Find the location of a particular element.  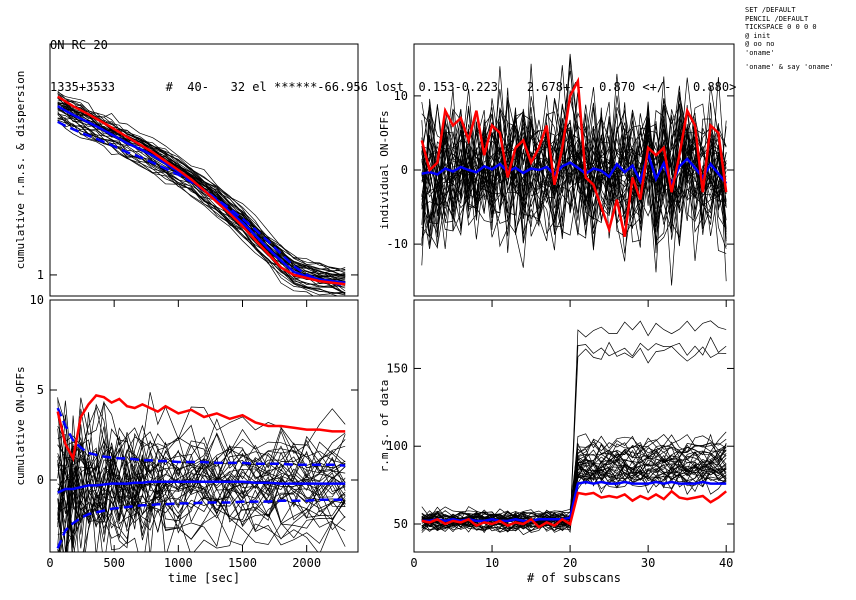

y-axis-label: cumulative r.m.s. & dispersion is located at coordinates (20, 170).